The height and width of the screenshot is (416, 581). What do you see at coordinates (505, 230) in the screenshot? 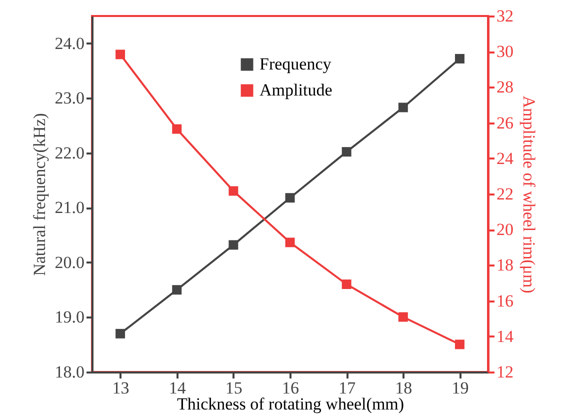
I see `y2-tick-label: 20` at bounding box center [505, 230].